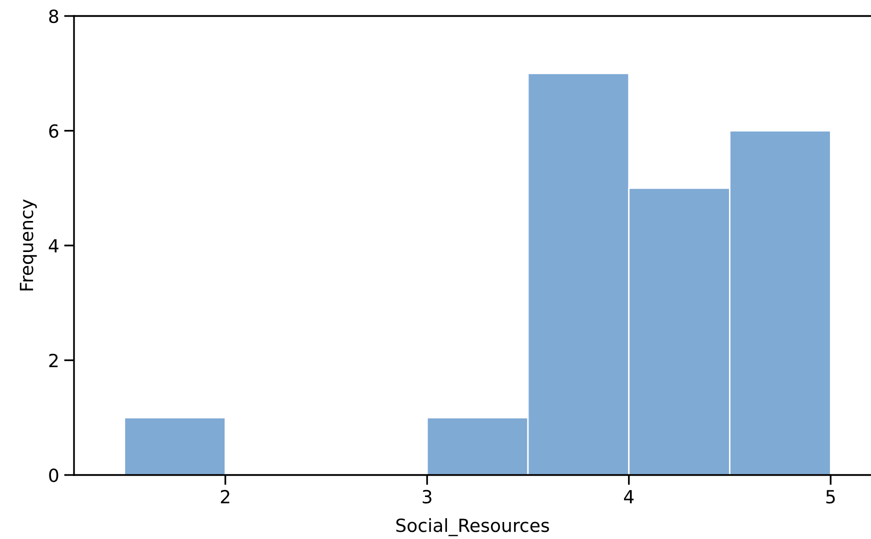 The width and height of the screenshot is (871, 539). Describe the element at coordinates (830, 497) in the screenshot. I see `x-tick-label: 5` at that location.